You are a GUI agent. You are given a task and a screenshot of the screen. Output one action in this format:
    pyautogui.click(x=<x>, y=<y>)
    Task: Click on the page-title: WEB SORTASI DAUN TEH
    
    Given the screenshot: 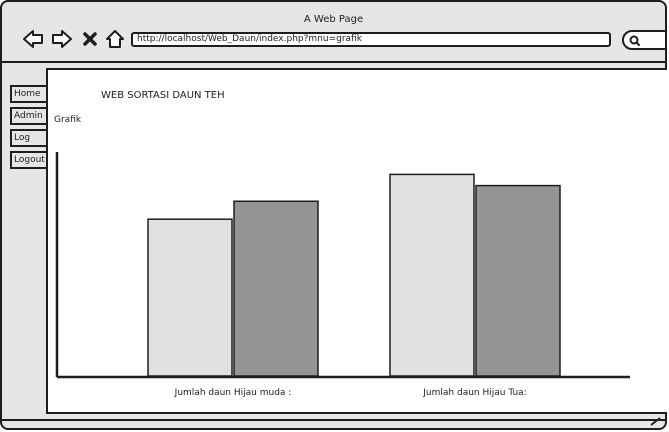 What is the action you would take?
    pyautogui.click(x=163, y=95)
    